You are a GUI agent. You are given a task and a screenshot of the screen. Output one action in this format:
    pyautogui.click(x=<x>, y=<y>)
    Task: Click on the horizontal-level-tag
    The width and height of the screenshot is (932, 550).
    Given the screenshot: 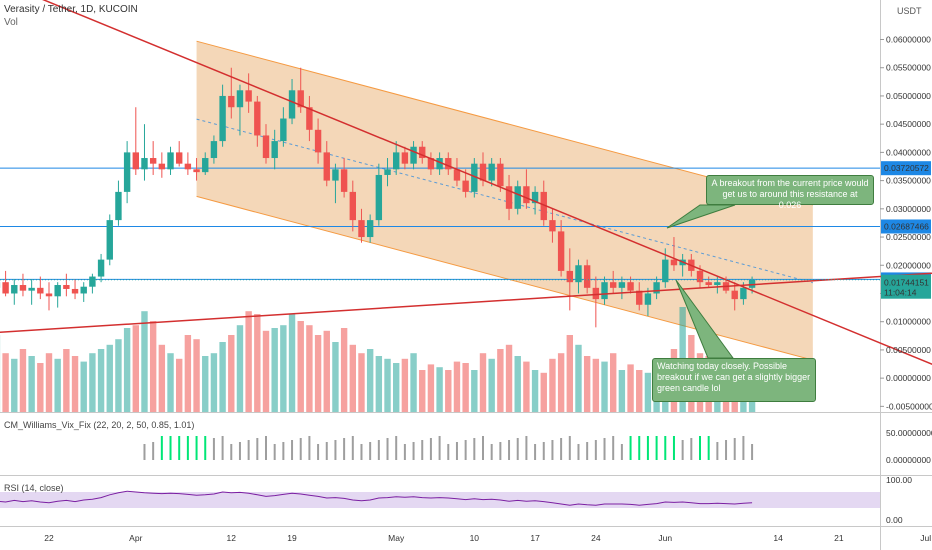 What is the action you would take?
    pyautogui.click(x=906, y=168)
    